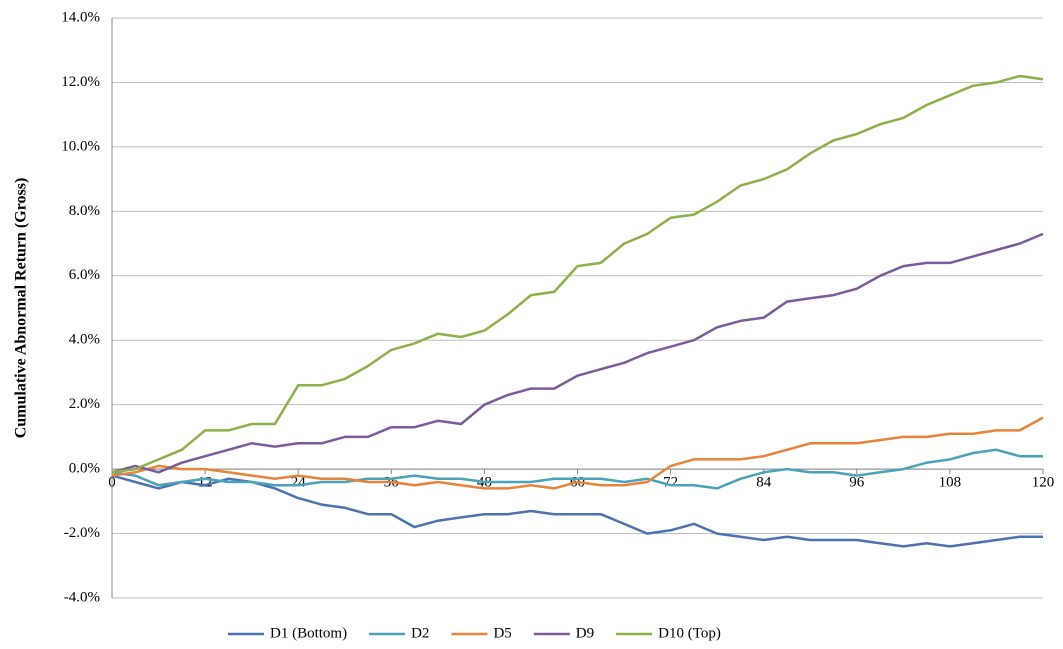  Describe the element at coordinates (112, 483) in the screenshot. I see `x-tick-label: 0` at that location.